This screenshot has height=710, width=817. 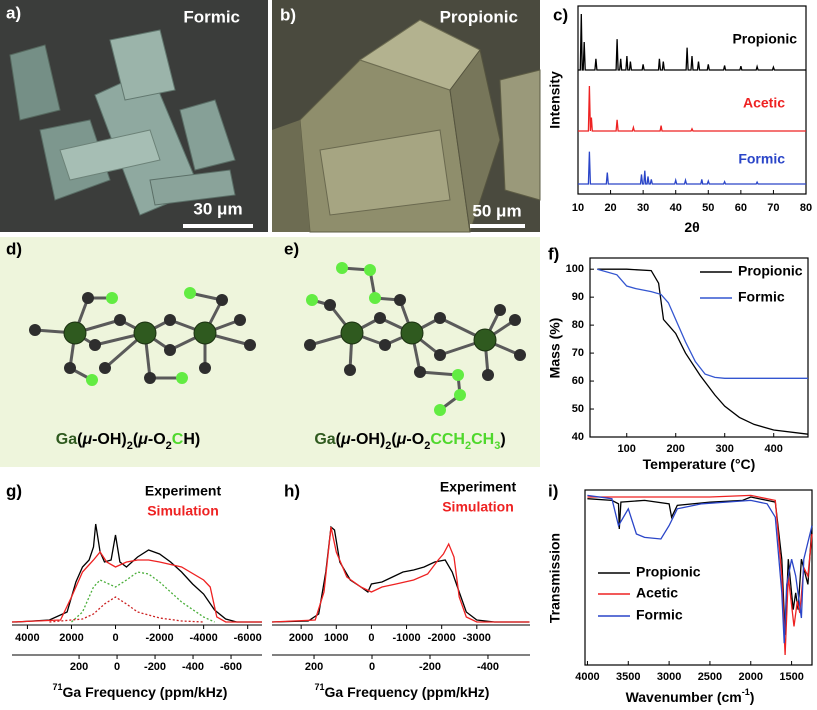 What do you see at coordinates (183, 511) in the screenshot?
I see `legend-label: Simulation` at bounding box center [183, 511].